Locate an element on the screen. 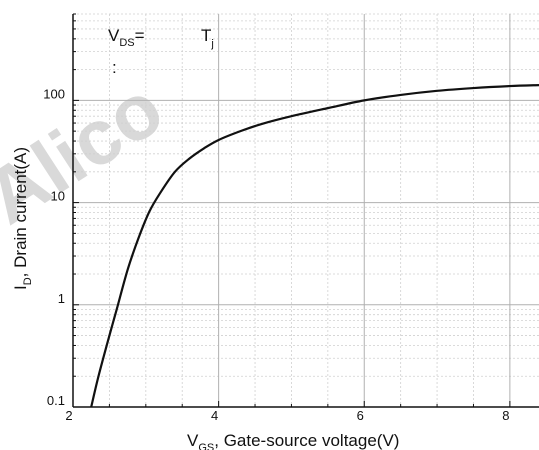 This screenshot has height=450, width=539. annotation: VDS= Tj : is located at coordinates (161, 51).